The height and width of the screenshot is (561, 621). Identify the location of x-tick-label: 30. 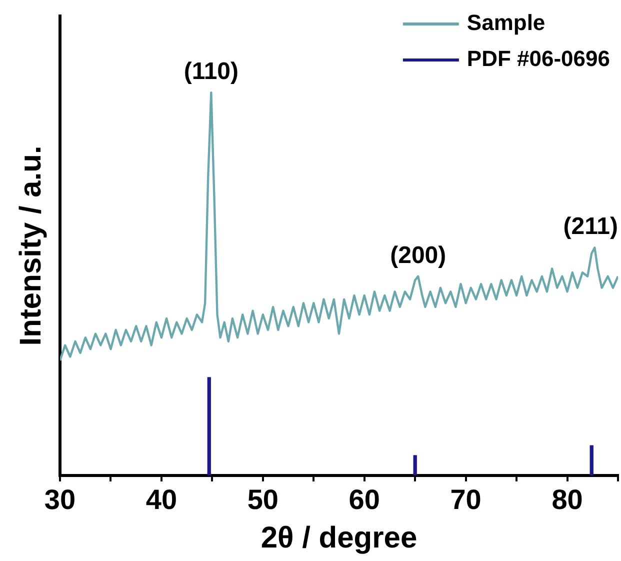
(60, 499).